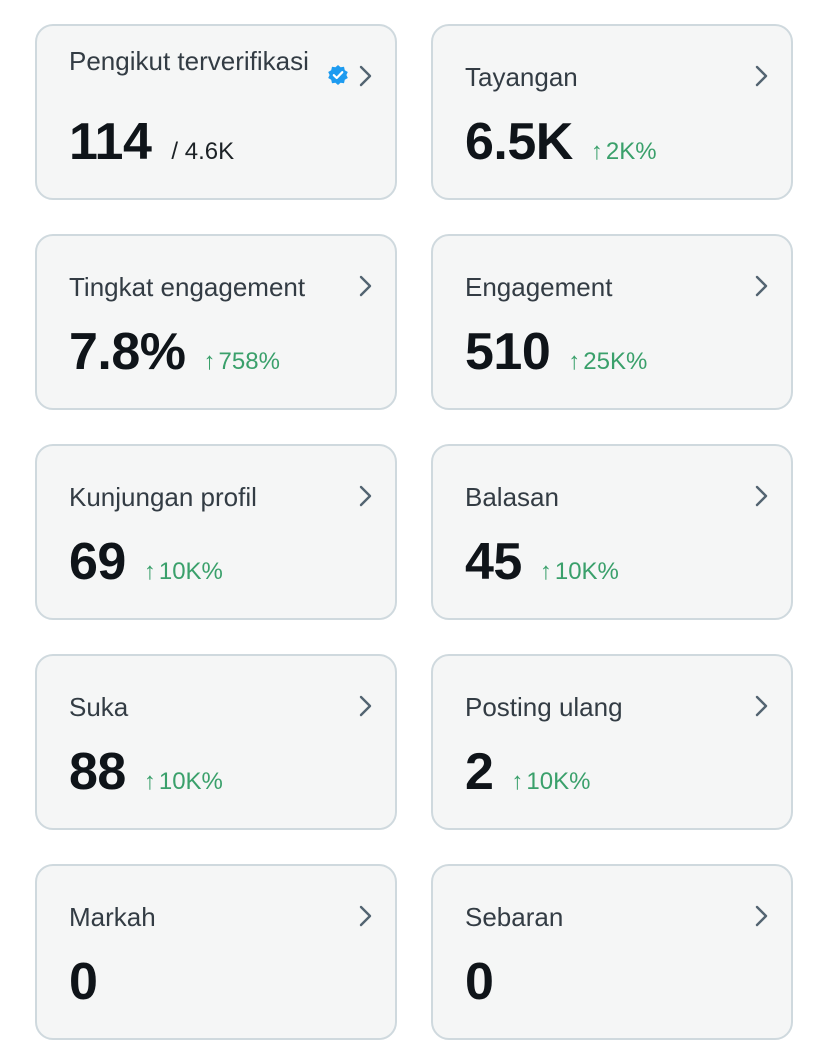  What do you see at coordinates (612, 952) in the screenshot?
I see `card-shares: Sebaran 0` at bounding box center [612, 952].